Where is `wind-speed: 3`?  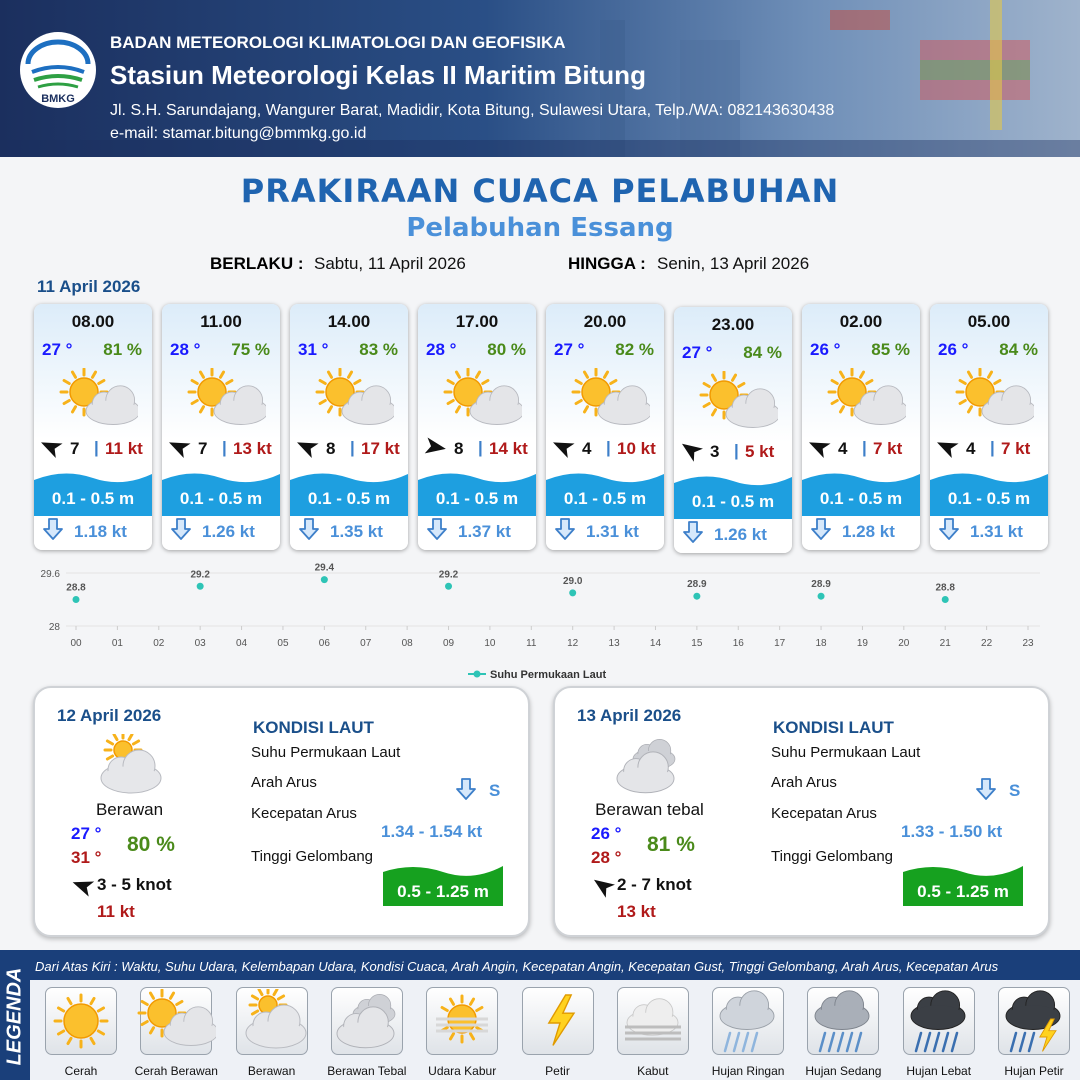 wind-speed: 3 is located at coordinates (715, 451).